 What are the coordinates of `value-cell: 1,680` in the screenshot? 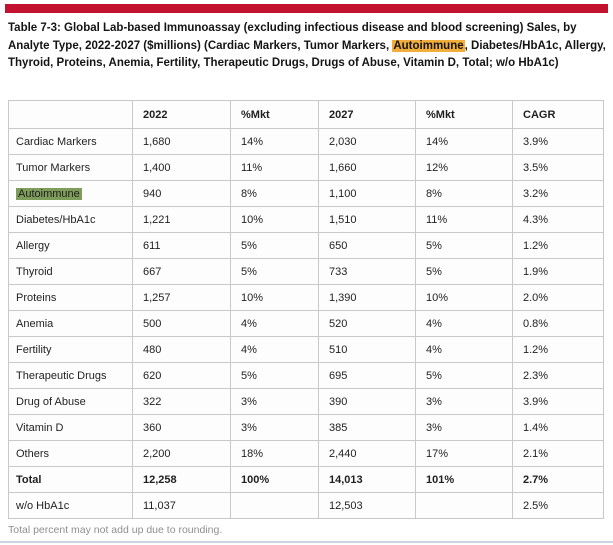 It's located at (181, 141).